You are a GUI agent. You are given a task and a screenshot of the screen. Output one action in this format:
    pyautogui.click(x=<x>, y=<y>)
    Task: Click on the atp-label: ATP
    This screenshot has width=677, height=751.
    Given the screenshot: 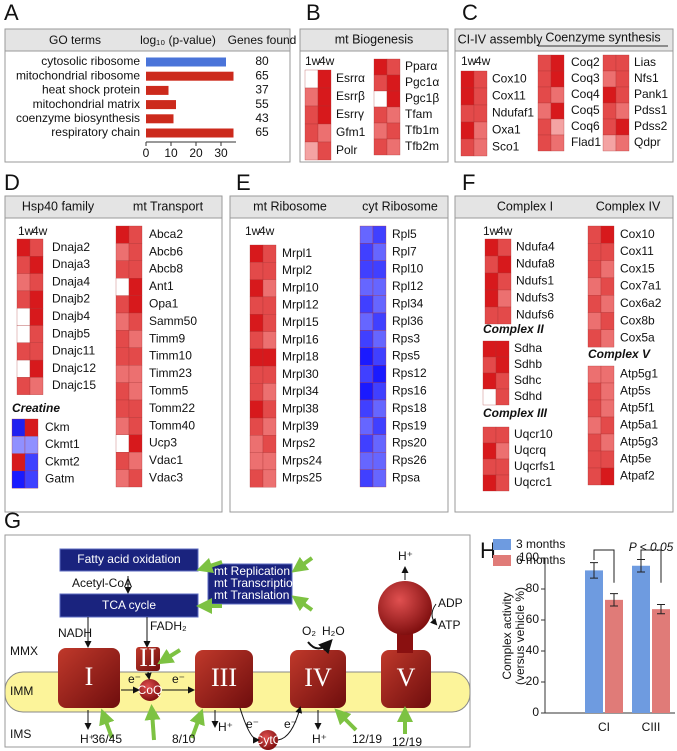 What is the action you would take?
    pyautogui.click(x=449, y=625)
    